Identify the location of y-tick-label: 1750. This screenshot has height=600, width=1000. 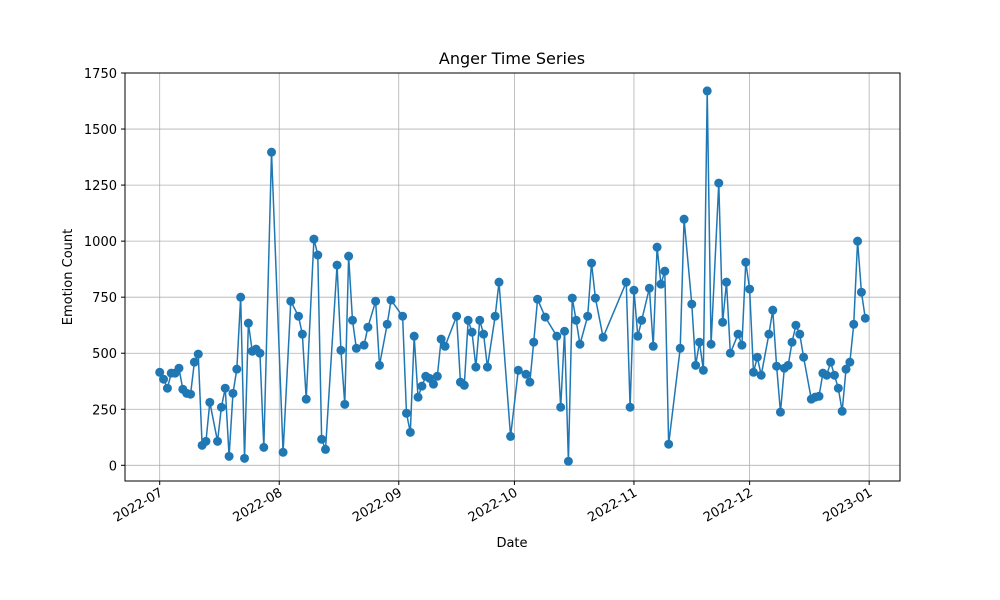
(100, 74).